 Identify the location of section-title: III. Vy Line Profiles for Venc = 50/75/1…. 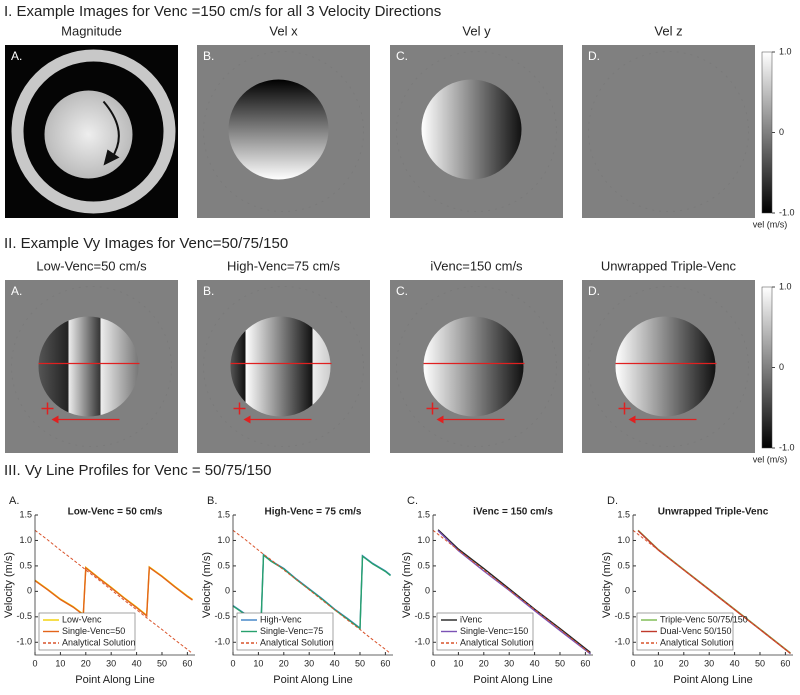
(138, 470).